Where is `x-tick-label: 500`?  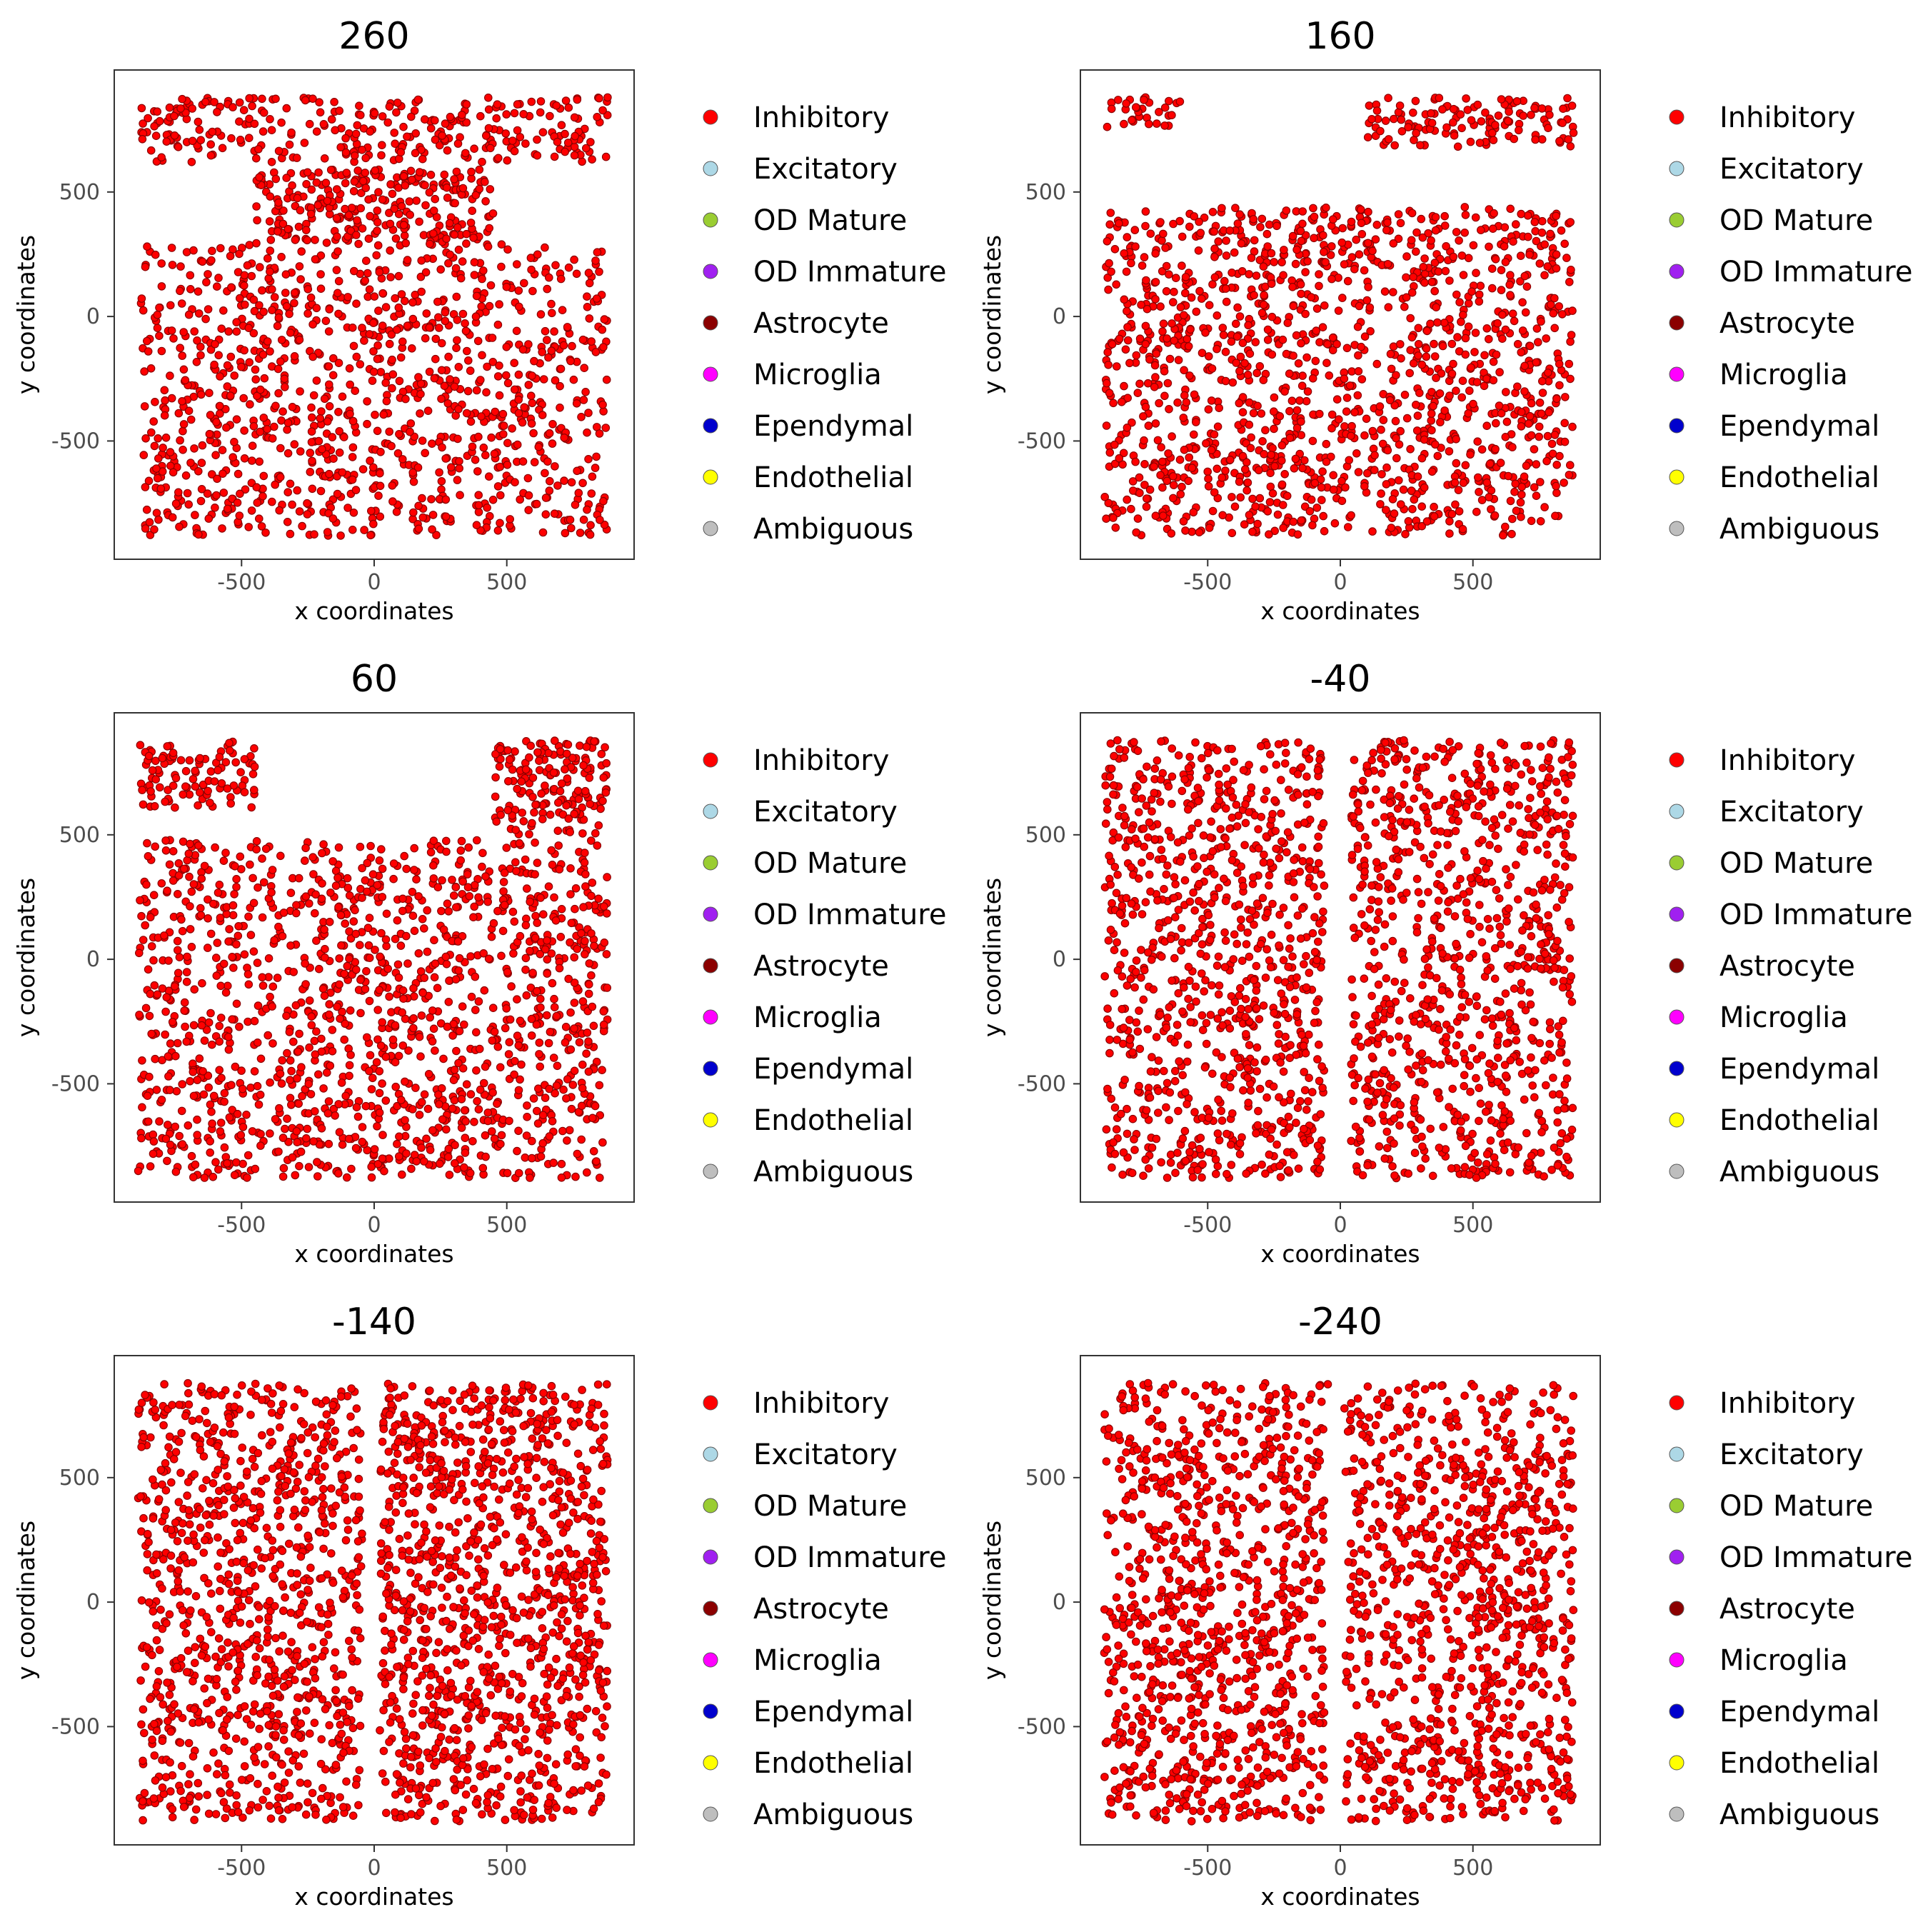
x-tick-label: 500 is located at coordinates (1472, 582).